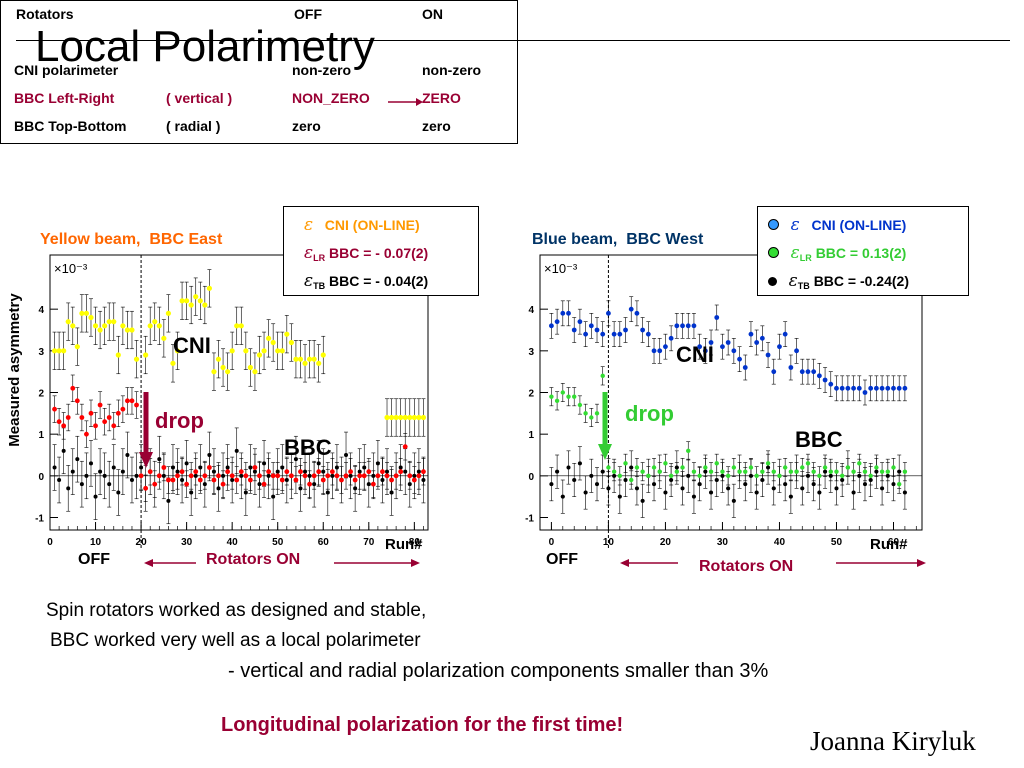 The height and width of the screenshot is (768, 1024). What do you see at coordinates (773, 224) in the screenshot?
I see `blue-marker-icon` at bounding box center [773, 224].